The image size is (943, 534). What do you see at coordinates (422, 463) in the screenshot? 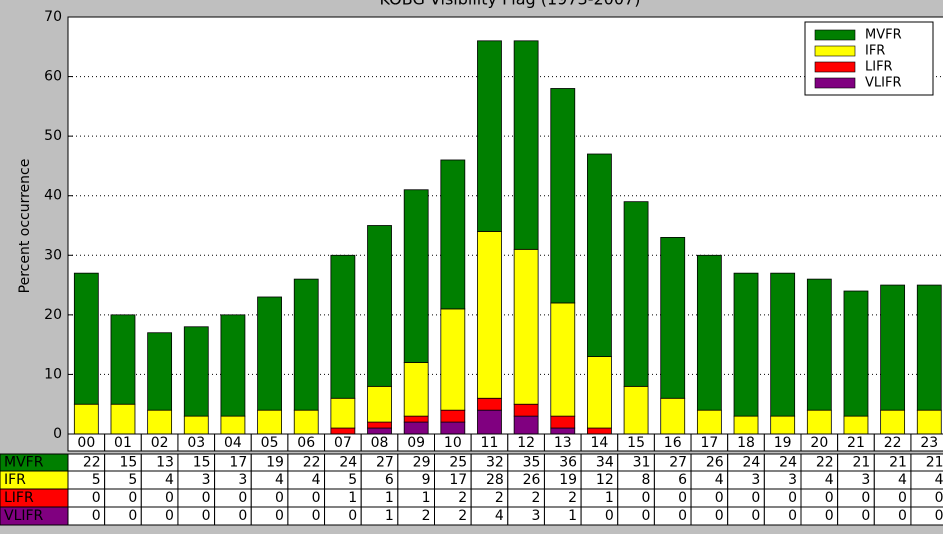
I see `table-value: 29` at bounding box center [422, 463].